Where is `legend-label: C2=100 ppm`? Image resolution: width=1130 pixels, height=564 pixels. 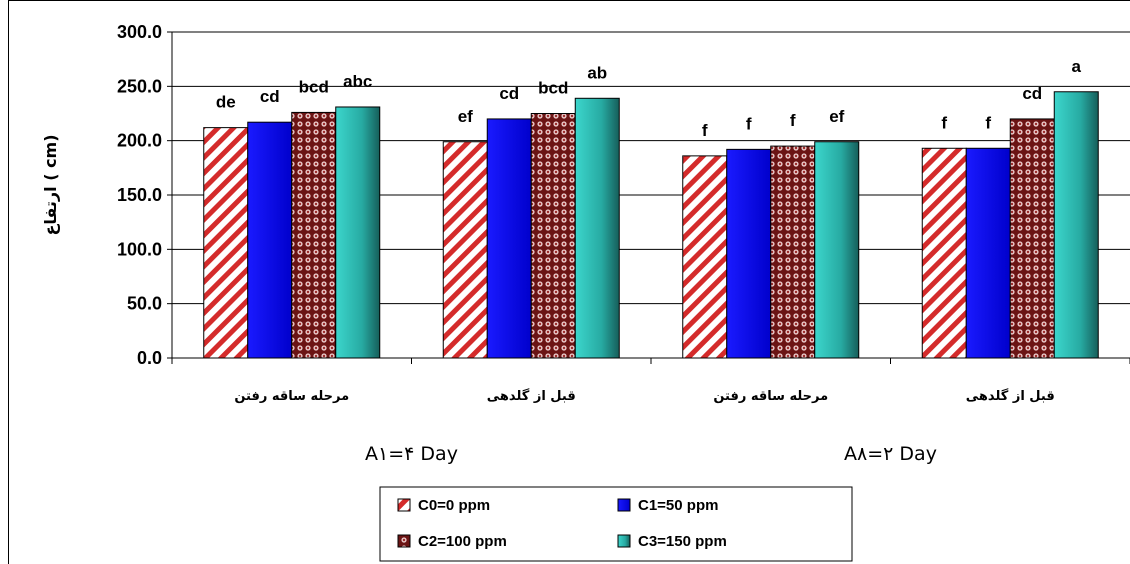 legend-label: C2=100 ppm is located at coordinates (462, 541).